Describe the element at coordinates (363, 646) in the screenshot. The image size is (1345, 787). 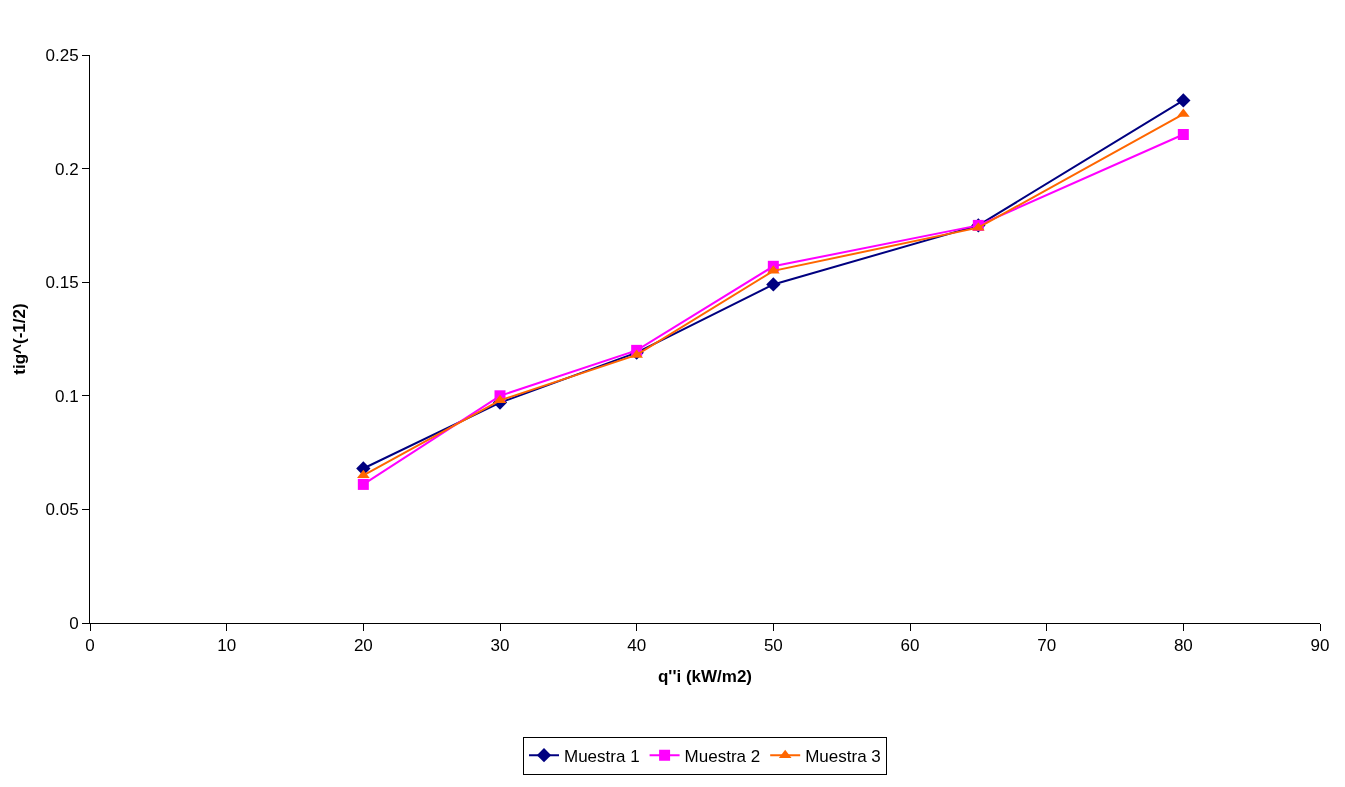
I see `x-tick-label: 20` at that location.